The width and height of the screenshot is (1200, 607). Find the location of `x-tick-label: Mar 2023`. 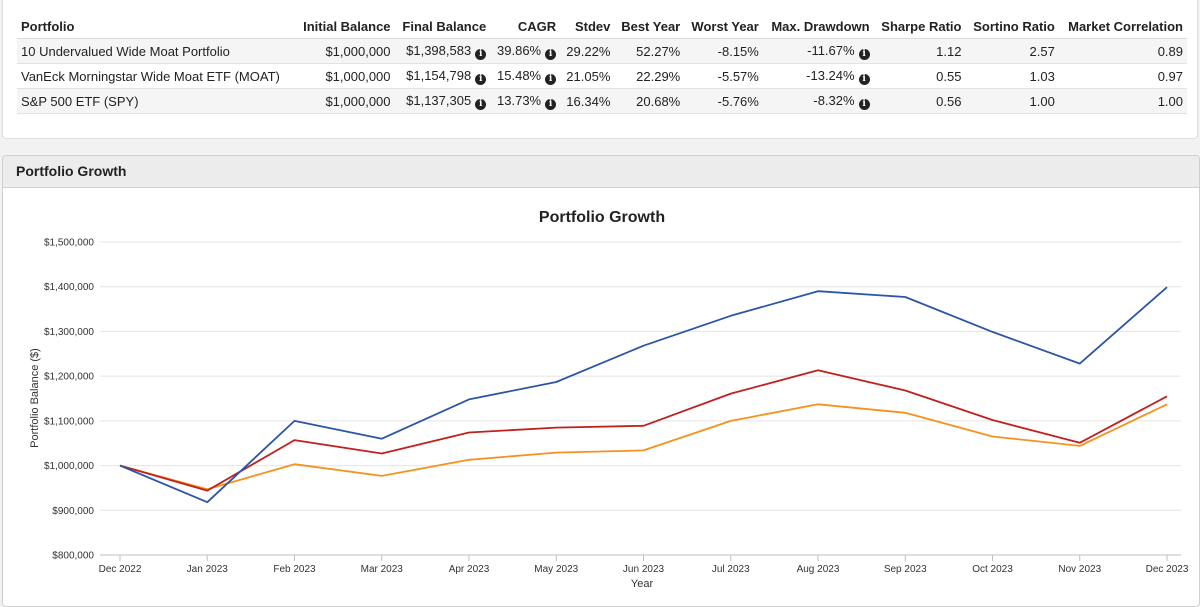

x-tick-label: Mar 2023 is located at coordinates (382, 569).